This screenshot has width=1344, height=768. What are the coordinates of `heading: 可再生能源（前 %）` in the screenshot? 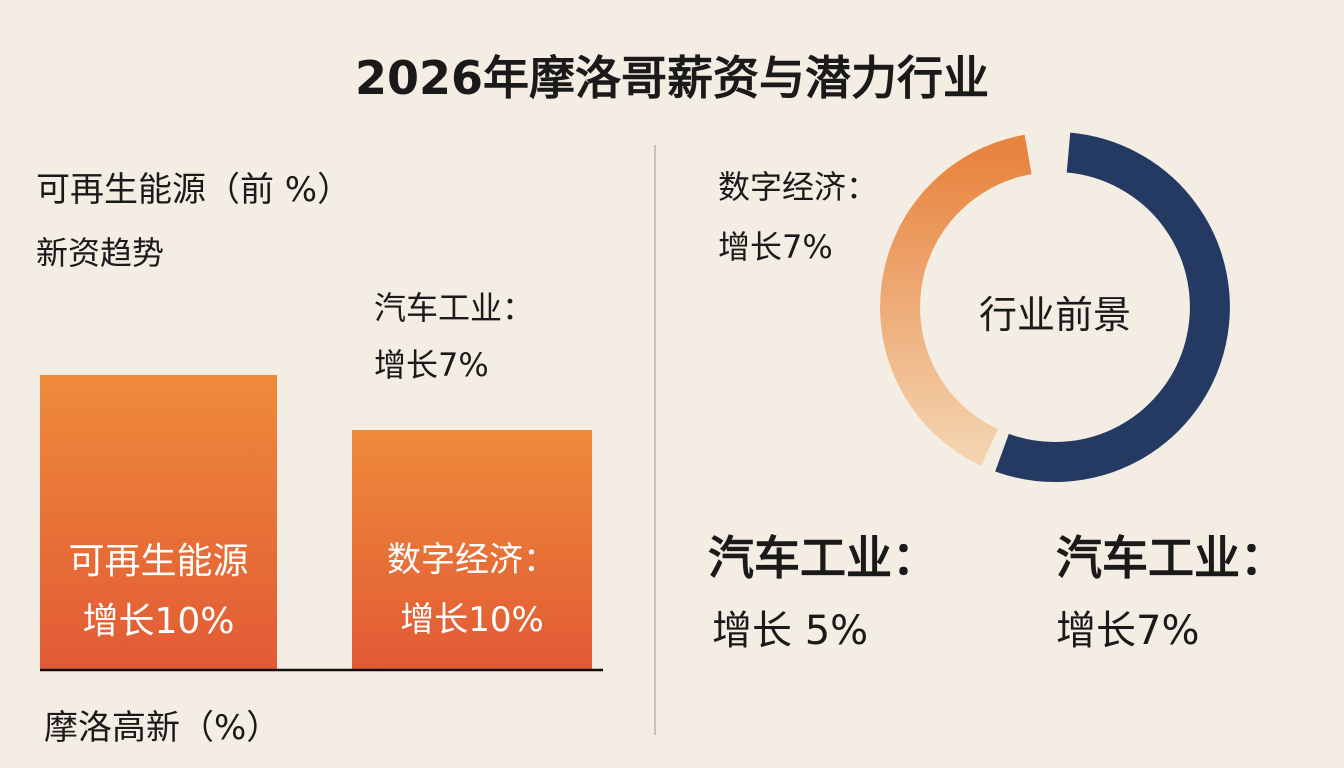 It's located at (194, 190).